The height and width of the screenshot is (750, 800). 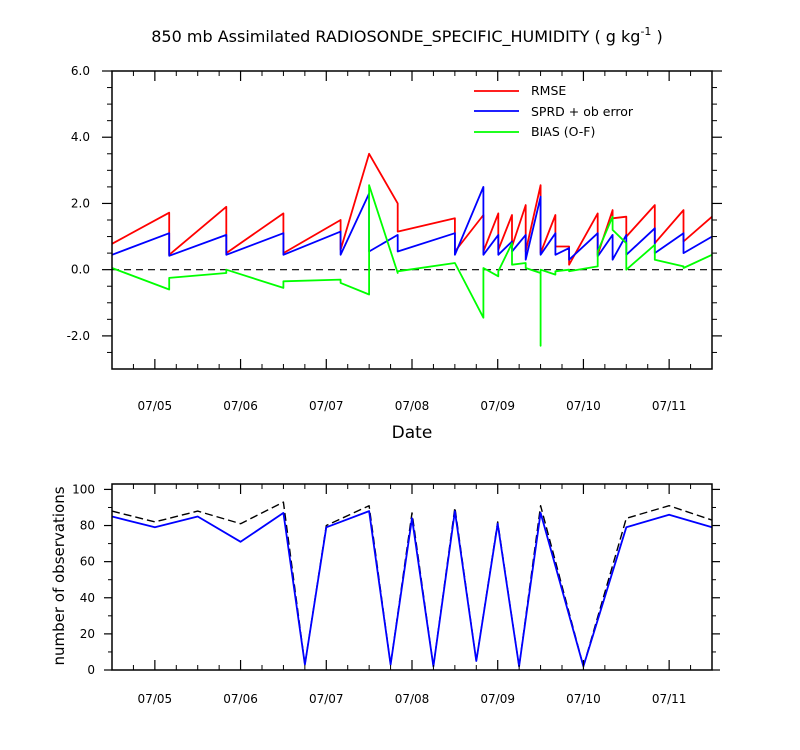 What do you see at coordinates (78, 336) in the screenshot?
I see `y-tick-label: -2.0` at bounding box center [78, 336].